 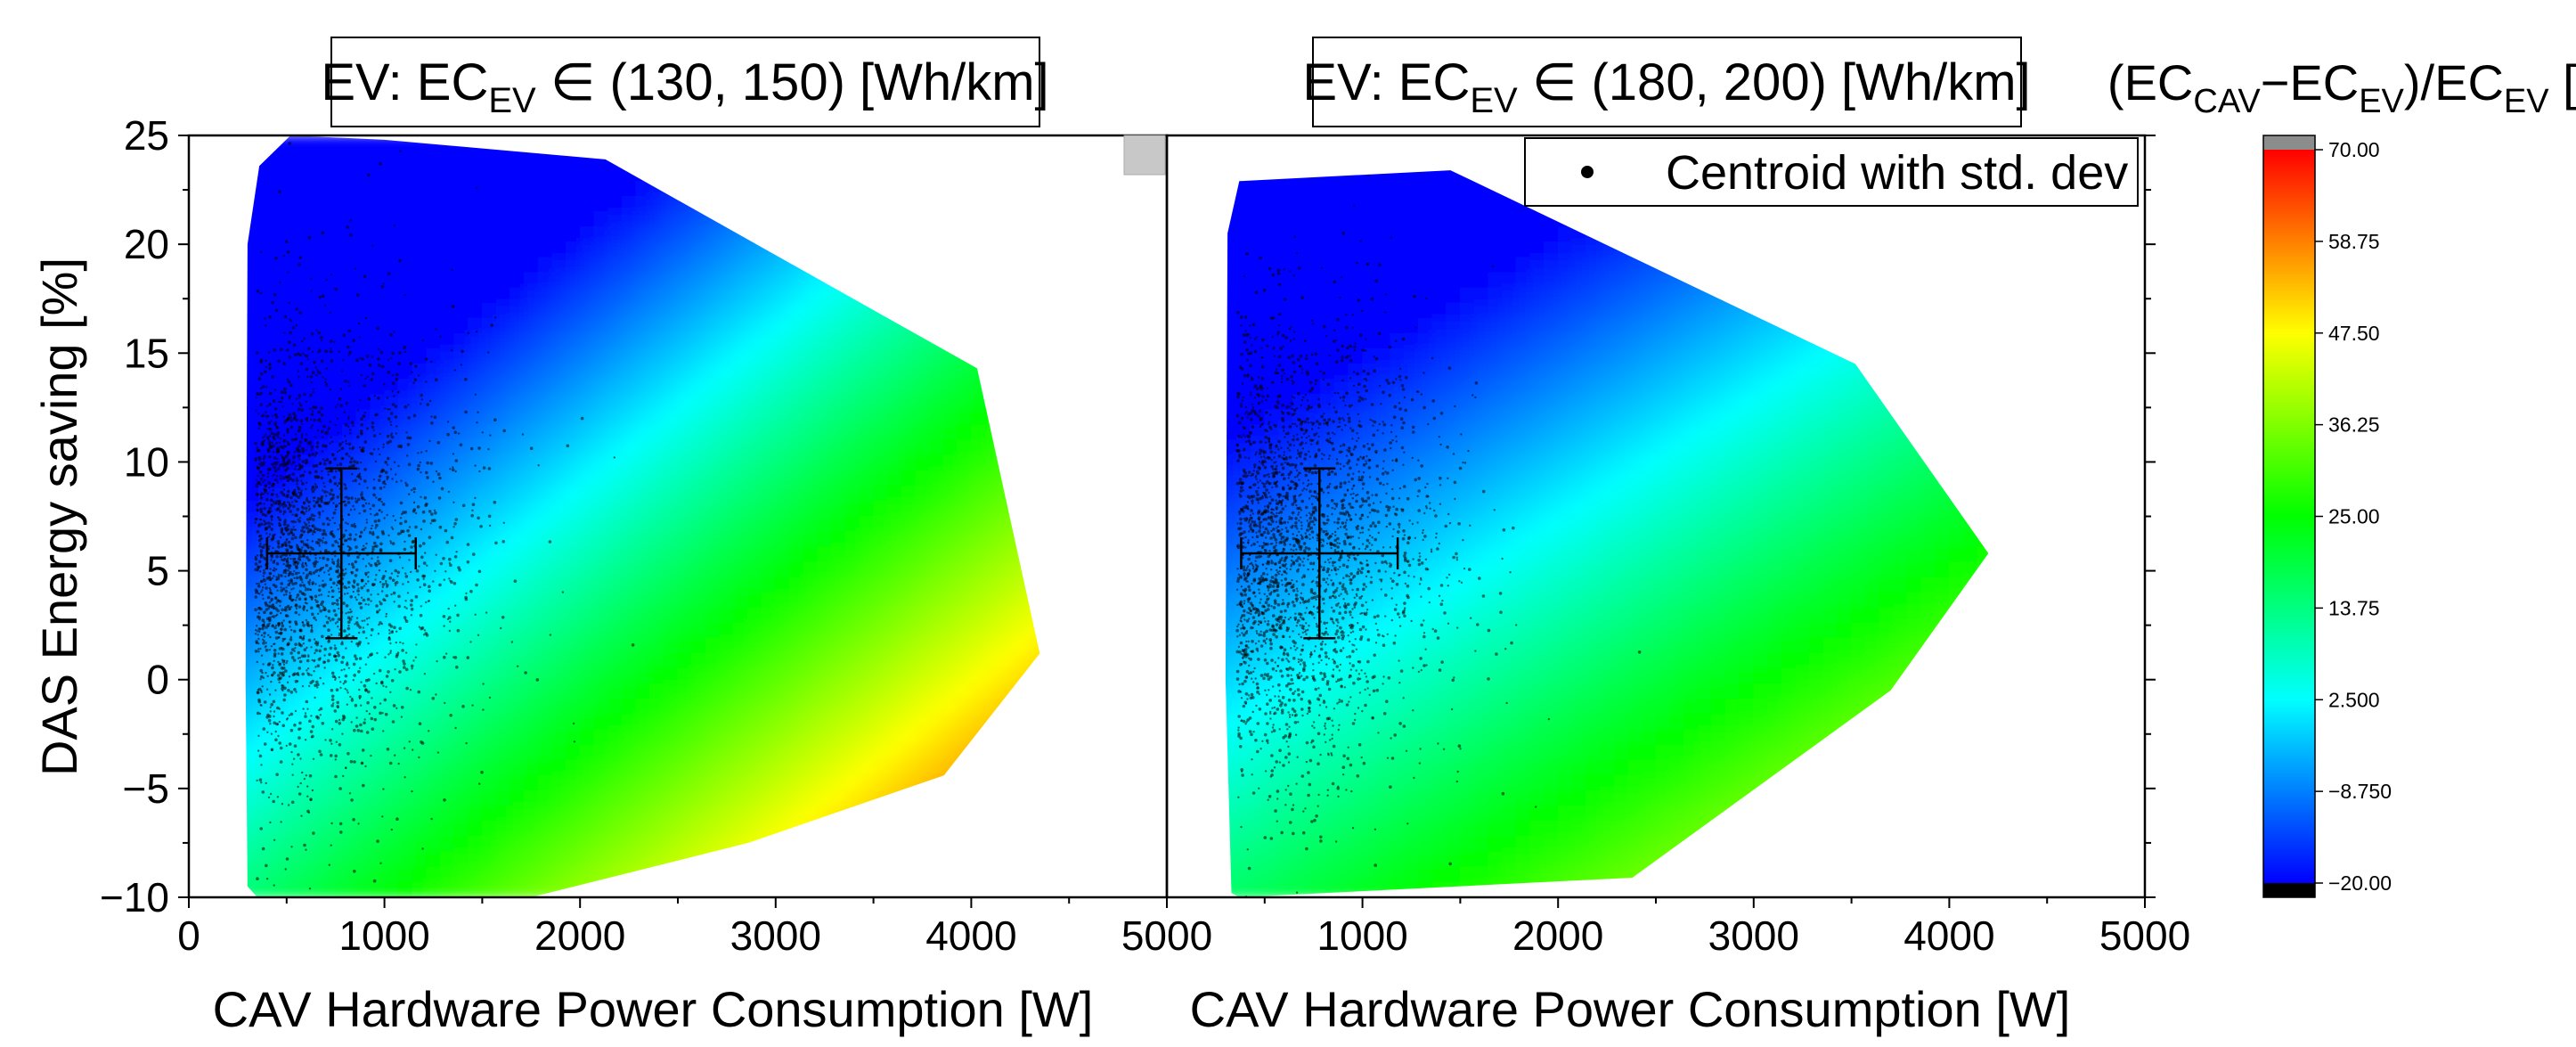 I want to click on legend-box, so click(x=1832, y=172).